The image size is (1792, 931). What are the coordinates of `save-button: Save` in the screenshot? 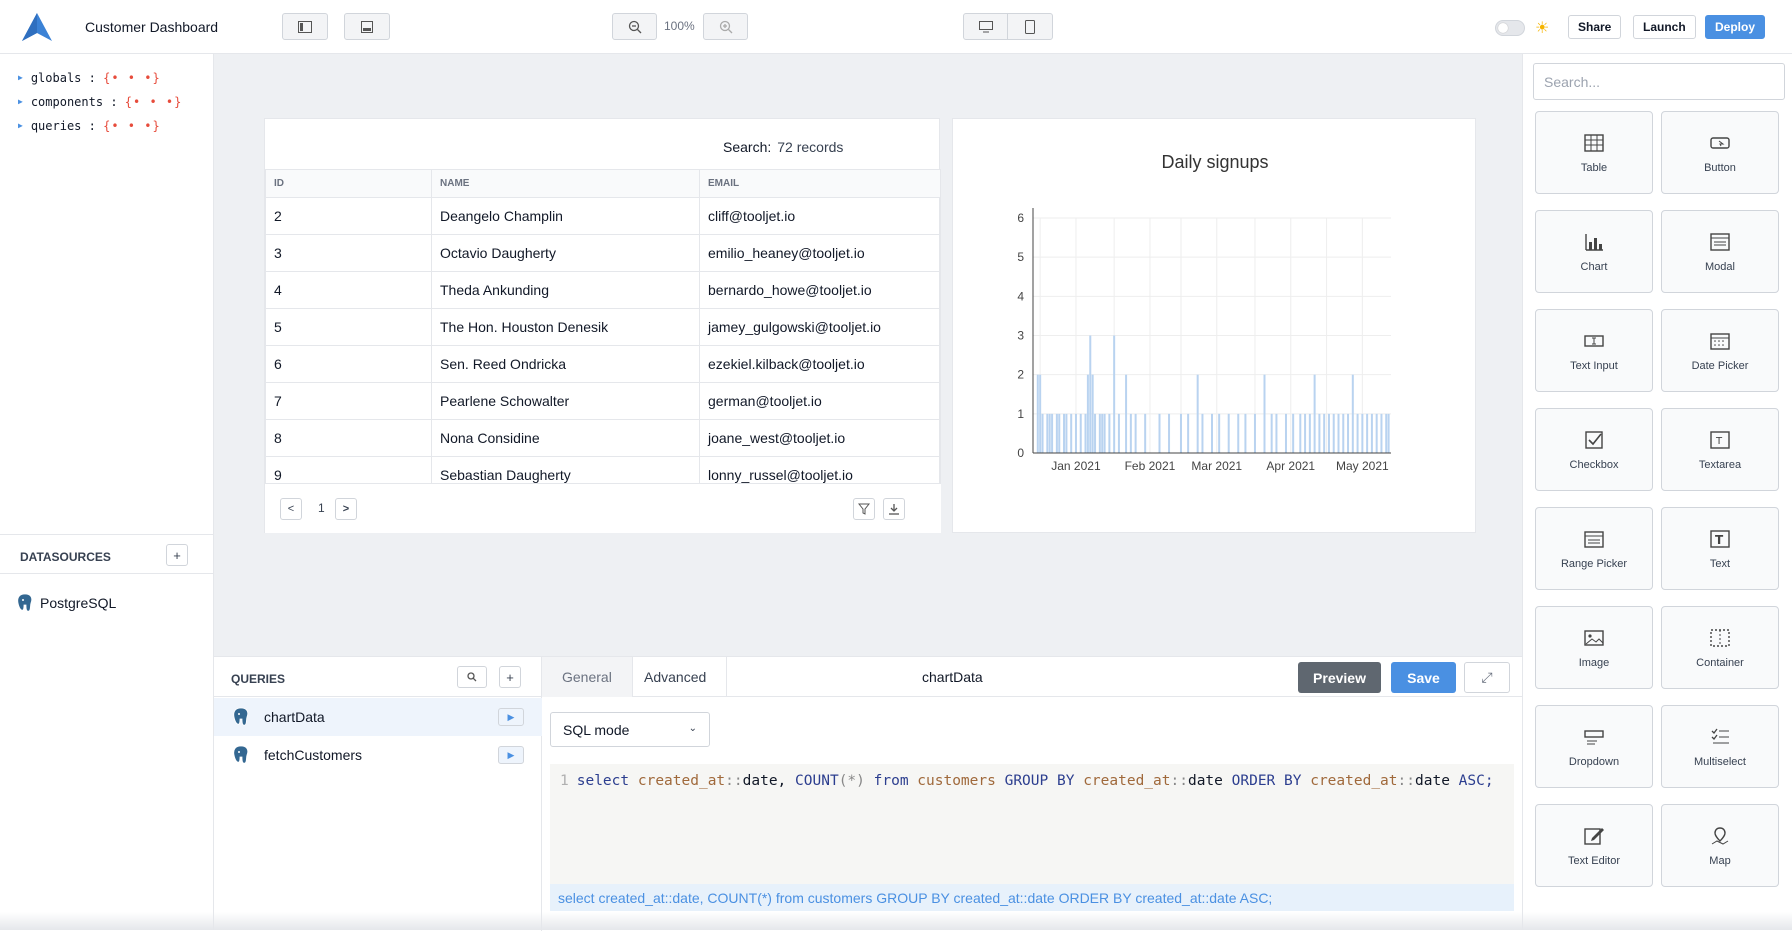 It's located at (1423, 677).